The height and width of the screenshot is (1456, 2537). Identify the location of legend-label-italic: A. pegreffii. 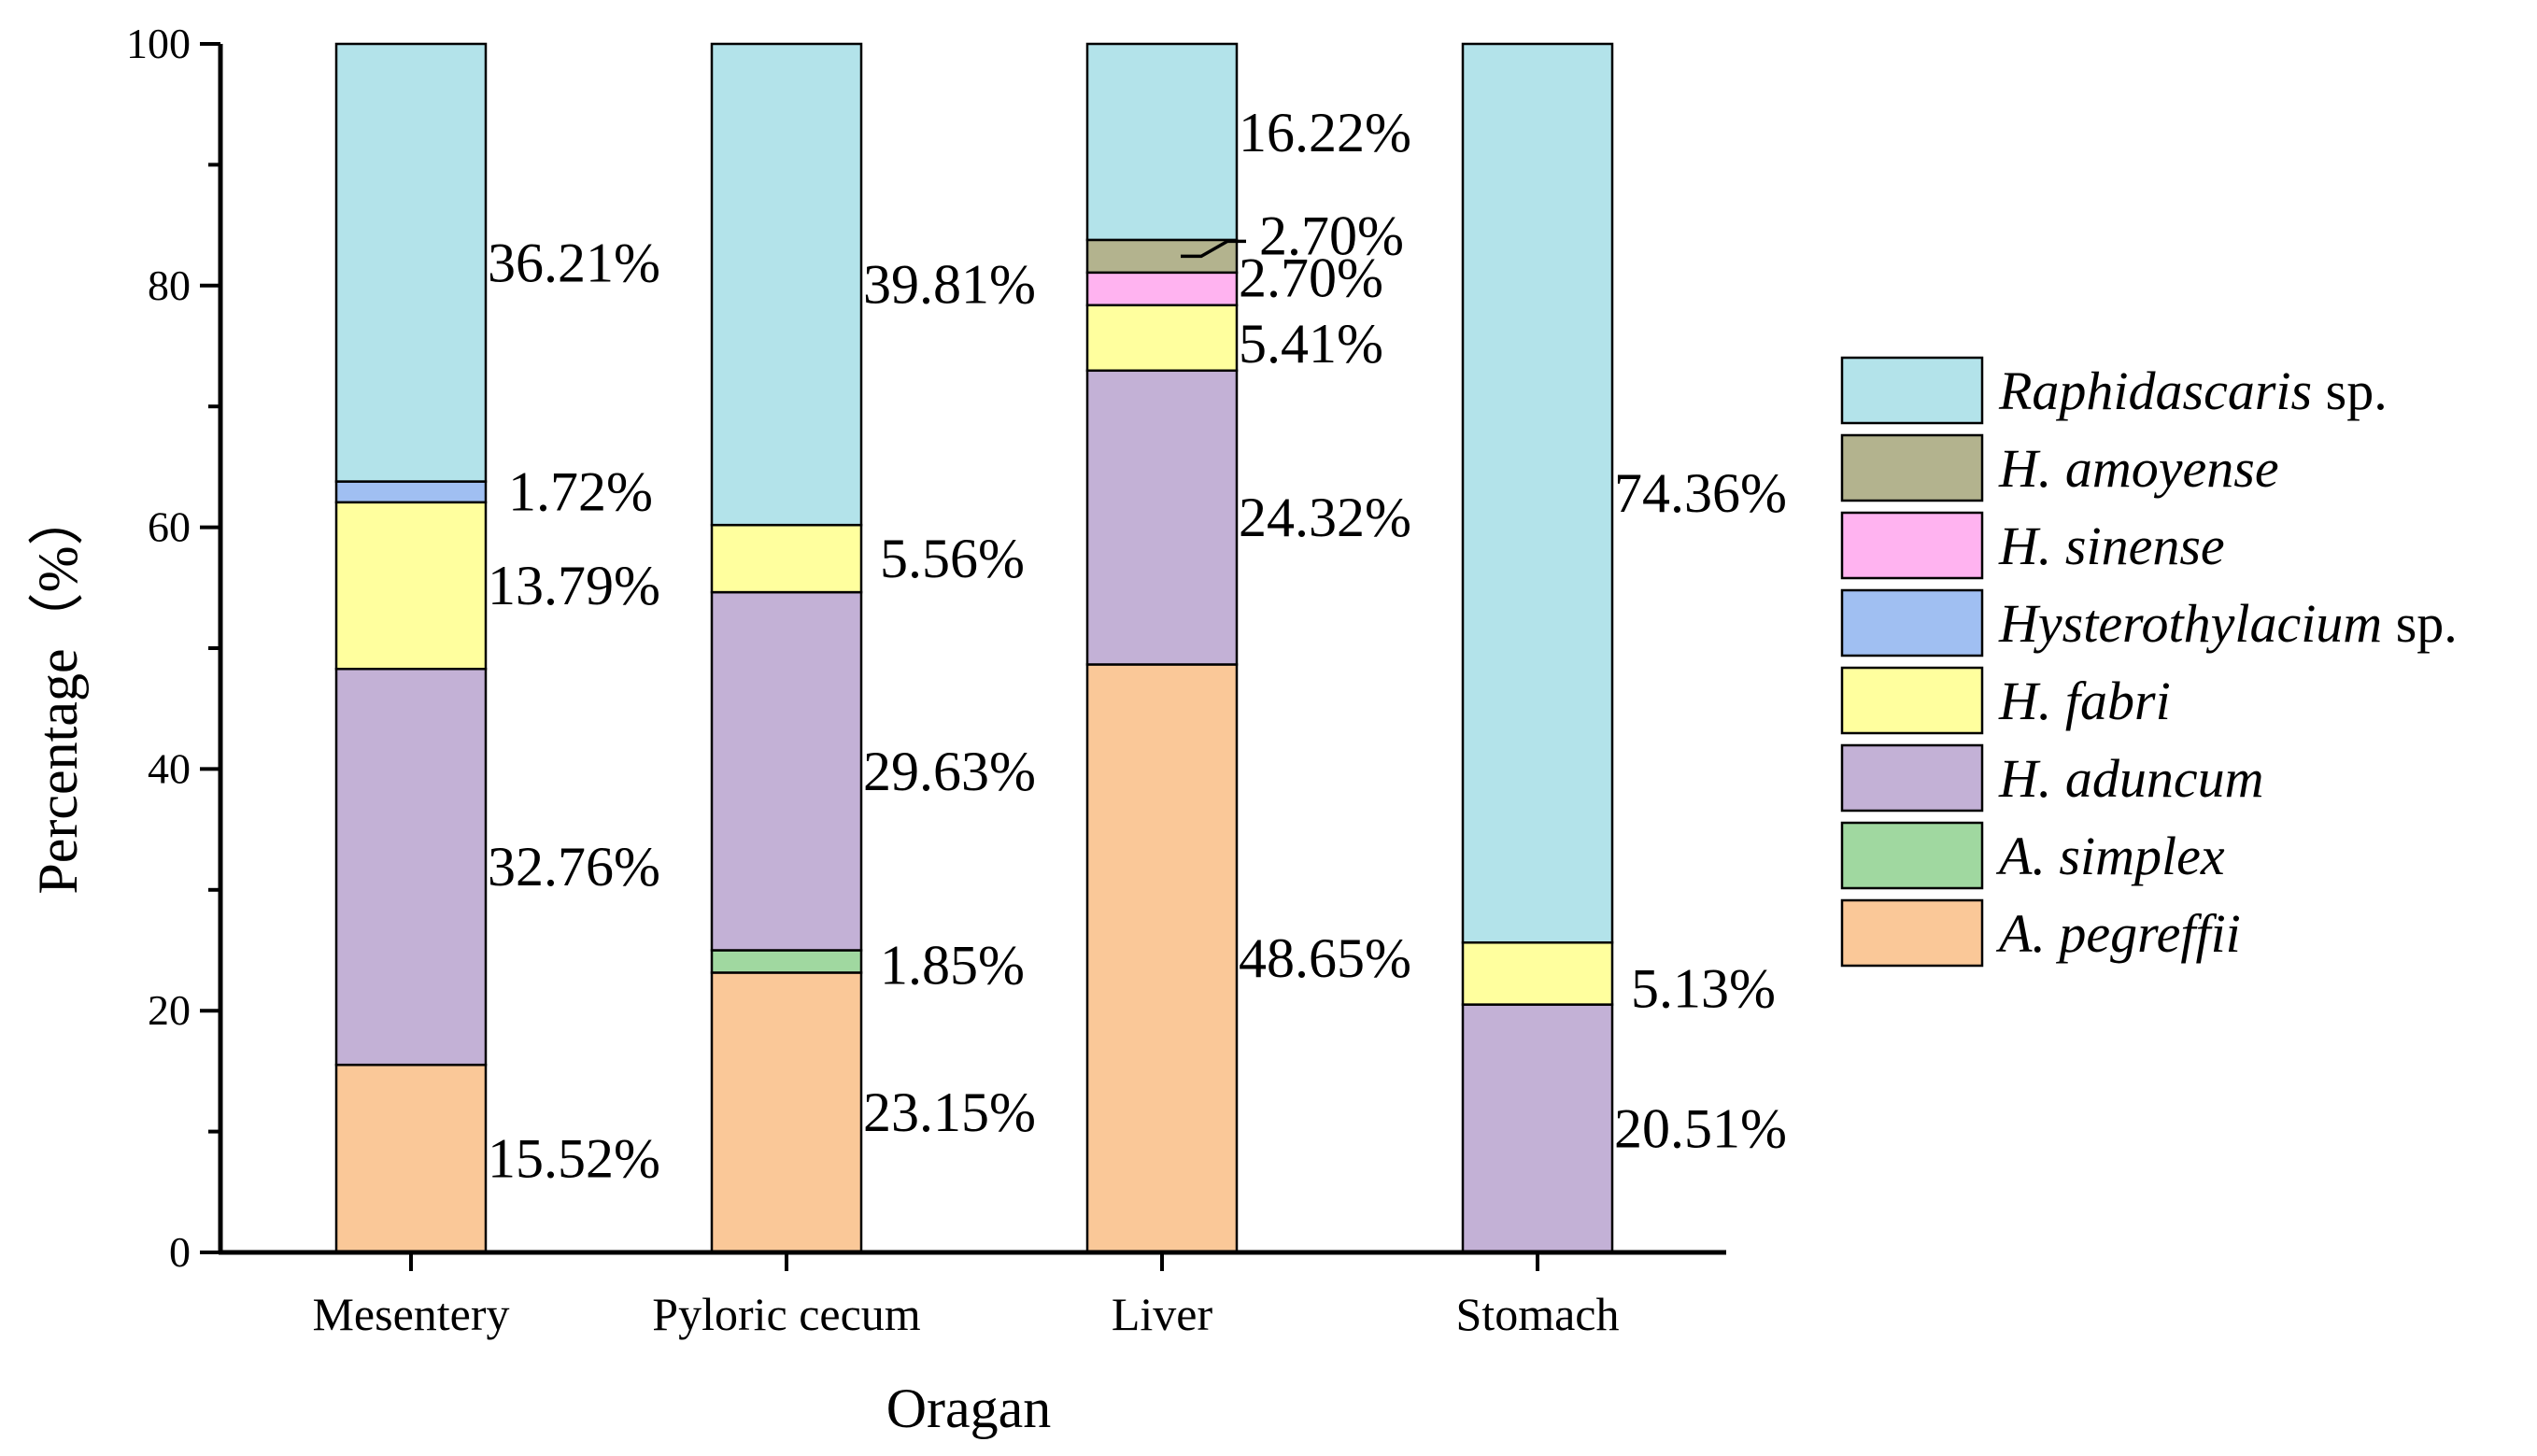
(2118, 933).